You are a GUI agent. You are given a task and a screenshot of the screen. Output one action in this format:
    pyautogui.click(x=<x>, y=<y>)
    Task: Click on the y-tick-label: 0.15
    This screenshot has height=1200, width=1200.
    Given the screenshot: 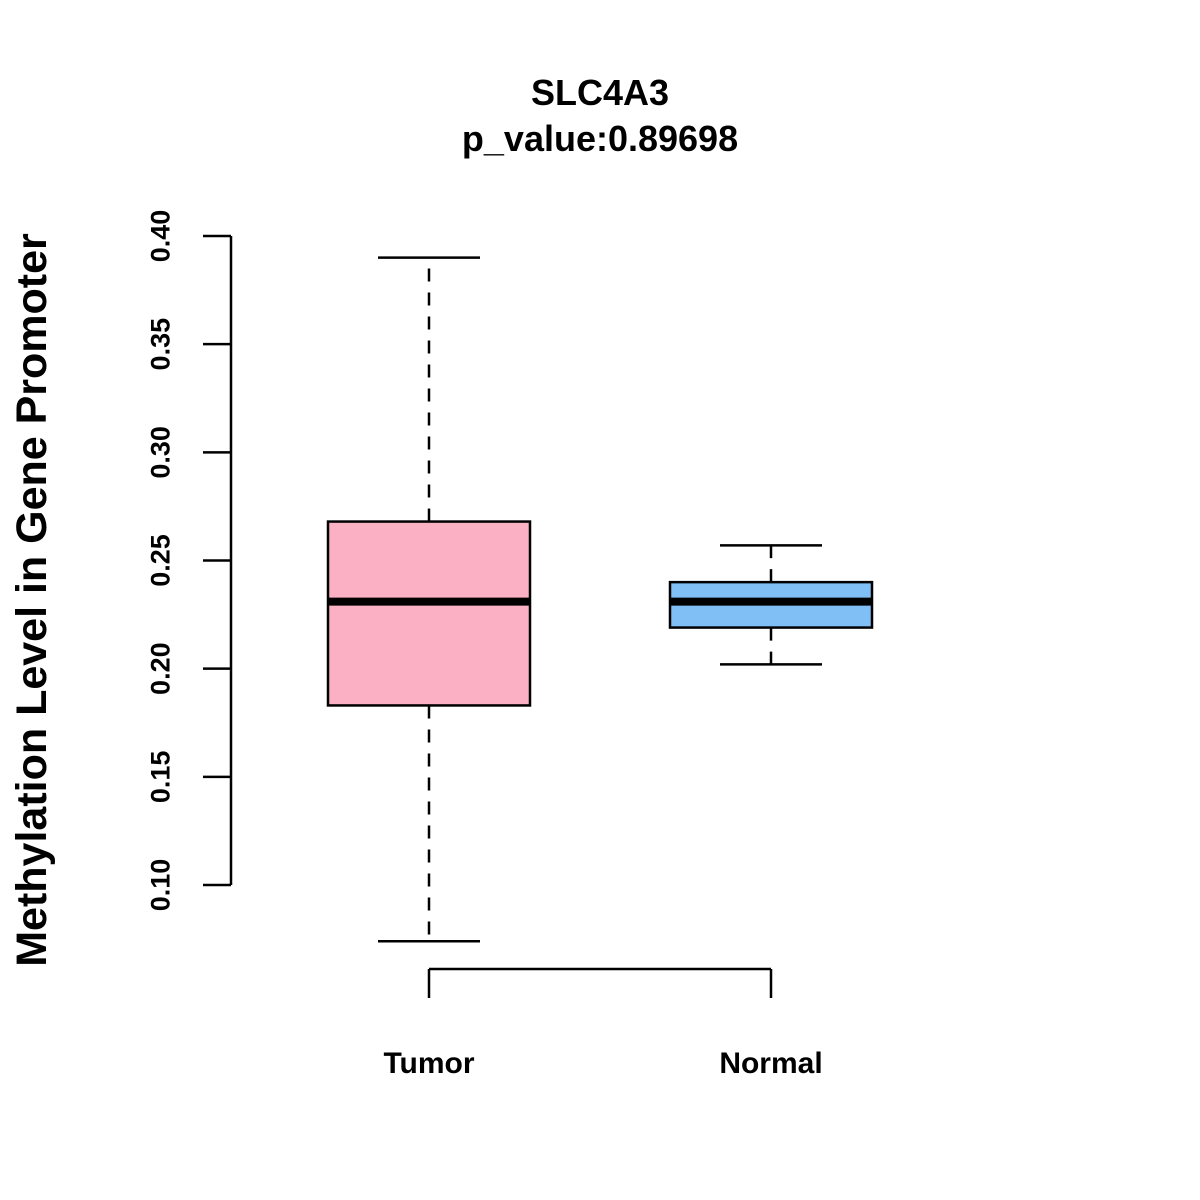 What is the action you would take?
    pyautogui.click(x=160, y=777)
    